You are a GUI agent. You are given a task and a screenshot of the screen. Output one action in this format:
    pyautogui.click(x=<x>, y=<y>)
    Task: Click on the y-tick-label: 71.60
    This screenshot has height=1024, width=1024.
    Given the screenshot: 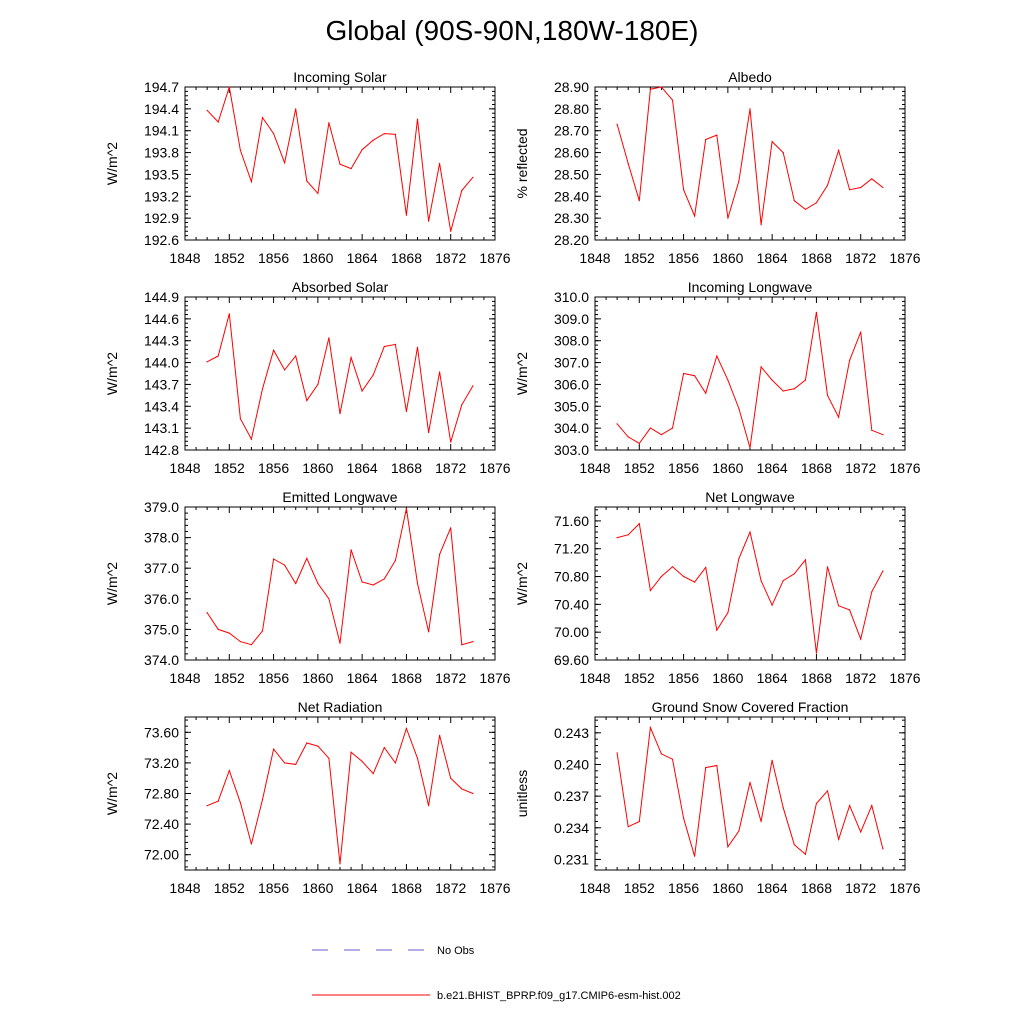 What is the action you would take?
    pyautogui.click(x=571, y=521)
    